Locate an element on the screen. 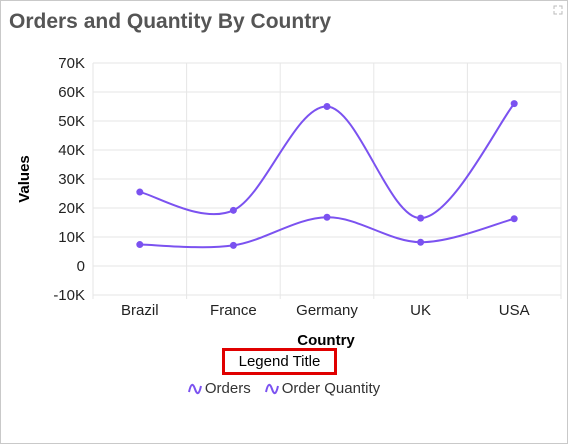 The height and width of the screenshot is (444, 568). expand-icon is located at coordinates (558, 10).